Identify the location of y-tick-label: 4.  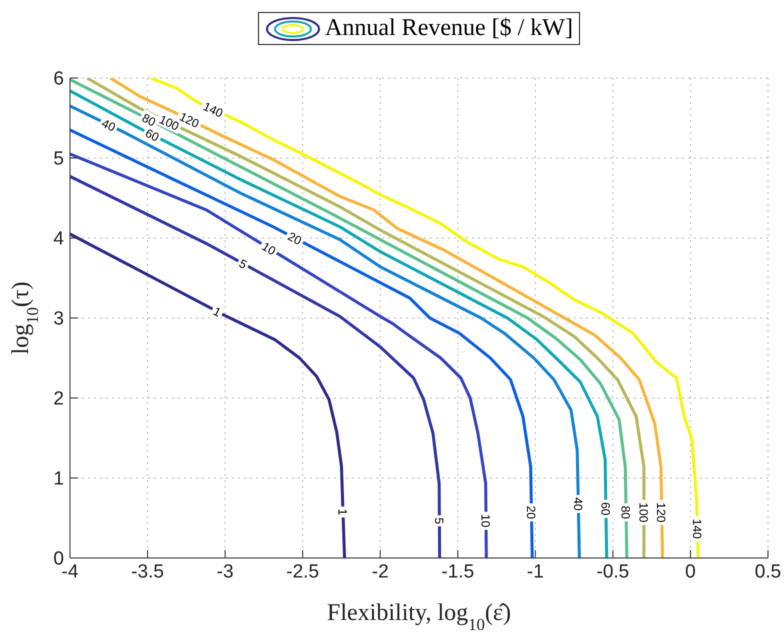
(58, 239).